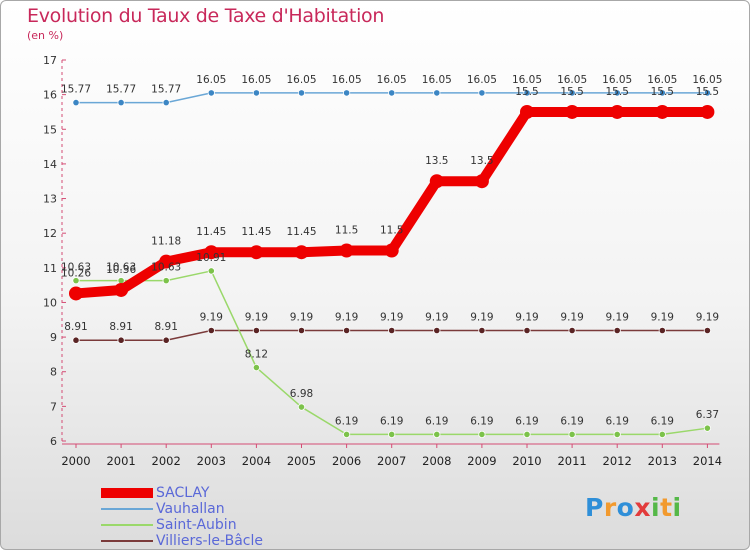 The width and height of the screenshot is (750, 550). Describe the element at coordinates (50, 60) in the screenshot. I see `y-tick-label: 17` at that location.